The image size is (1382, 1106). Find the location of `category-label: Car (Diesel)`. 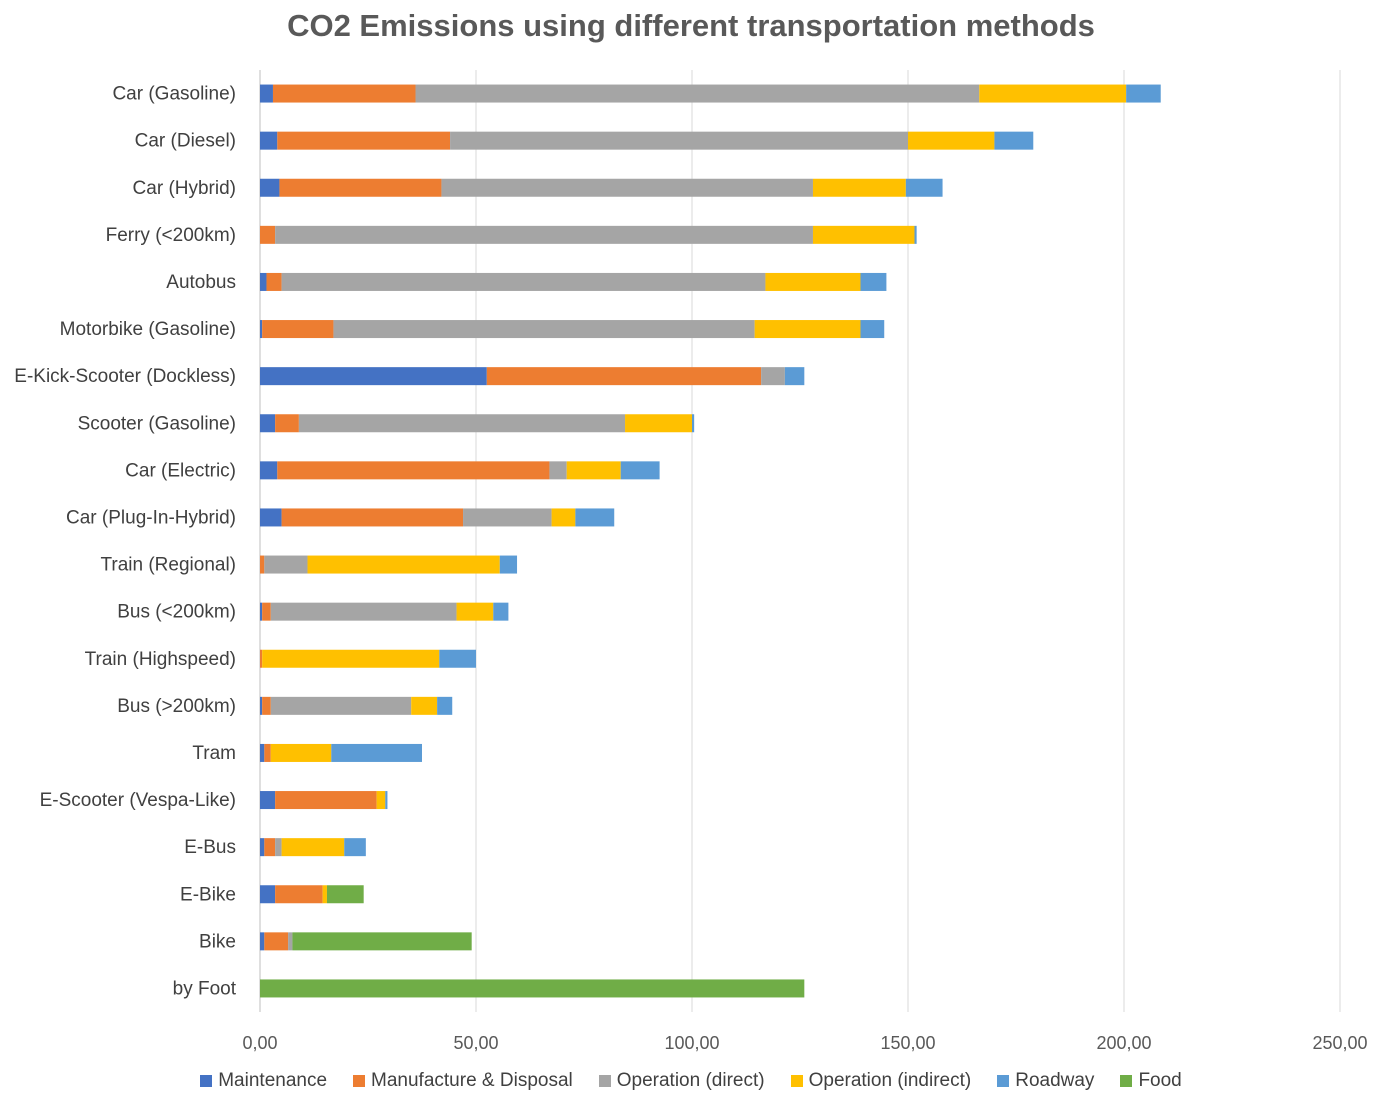

category-label: Car (Diesel) is located at coordinates (185, 141).